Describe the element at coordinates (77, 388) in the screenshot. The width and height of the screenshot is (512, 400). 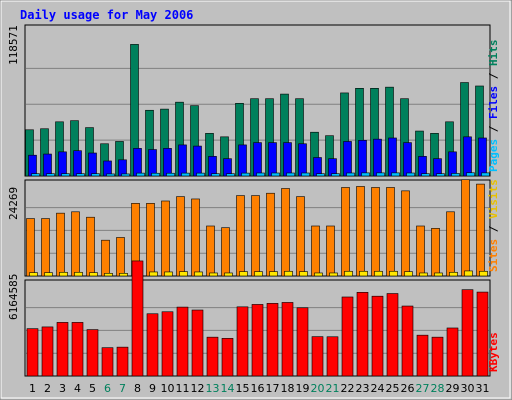
I see `x-tick-label-day-4: 4` at that location.